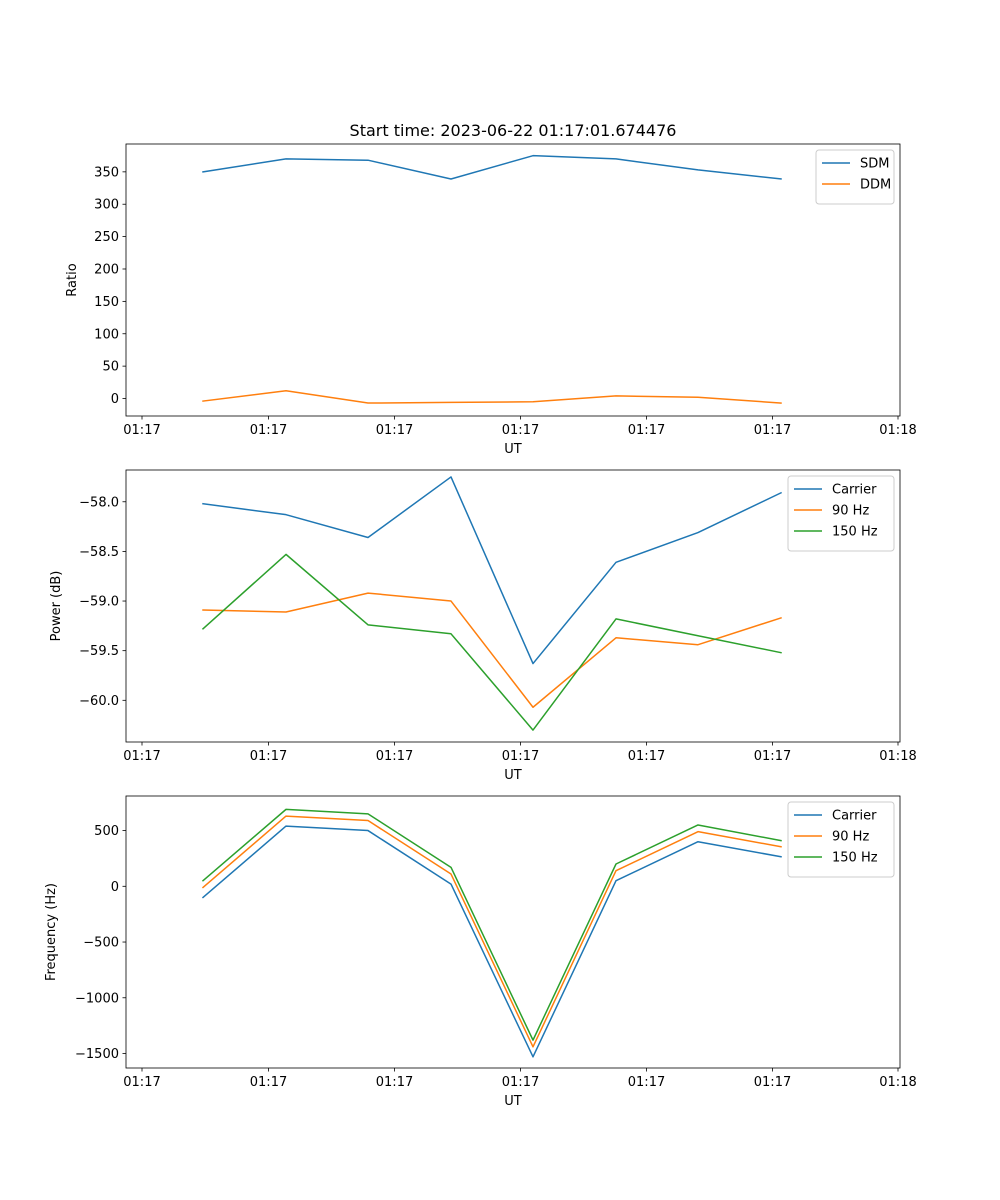  What do you see at coordinates (99, 502) in the screenshot?
I see `y-tick-label: −58.0` at bounding box center [99, 502].